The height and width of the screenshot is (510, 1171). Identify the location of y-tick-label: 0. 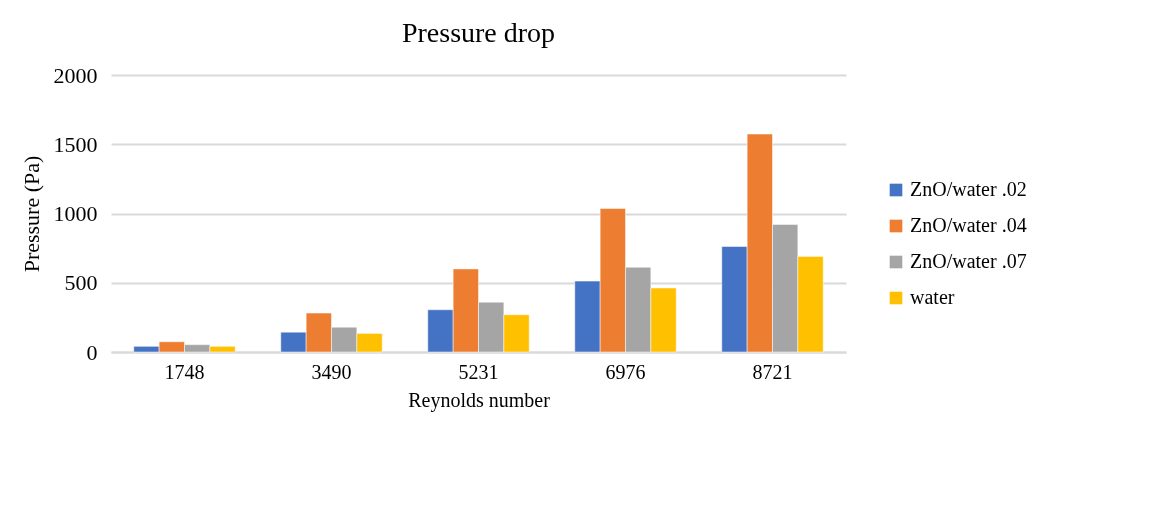
(92, 352).